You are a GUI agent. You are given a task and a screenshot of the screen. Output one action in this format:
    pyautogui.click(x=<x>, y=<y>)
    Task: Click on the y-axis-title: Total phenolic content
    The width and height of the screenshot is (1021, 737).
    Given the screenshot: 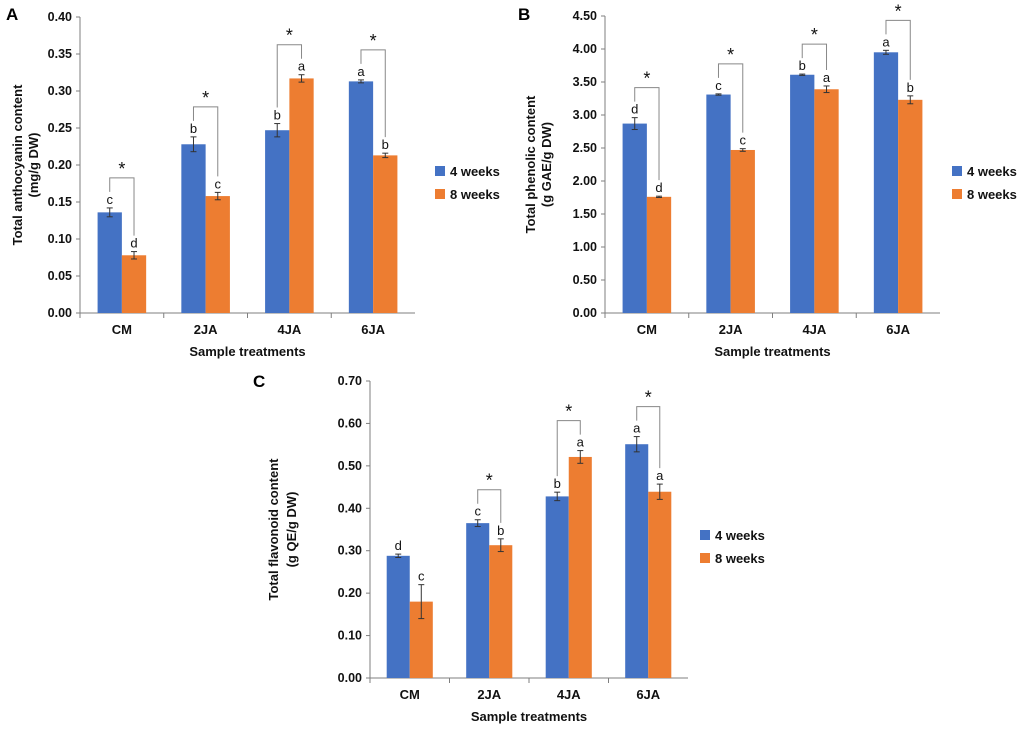 What is the action you would take?
    pyautogui.click(x=530, y=164)
    